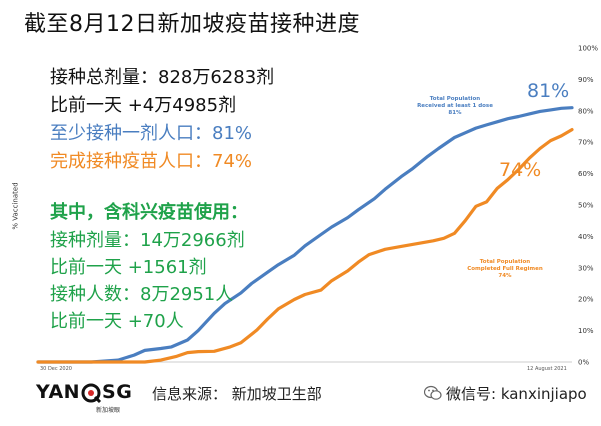 The image size is (601, 426). I want to click on sinovac-people-change-text: 比前一天 +70人, so click(117, 321).